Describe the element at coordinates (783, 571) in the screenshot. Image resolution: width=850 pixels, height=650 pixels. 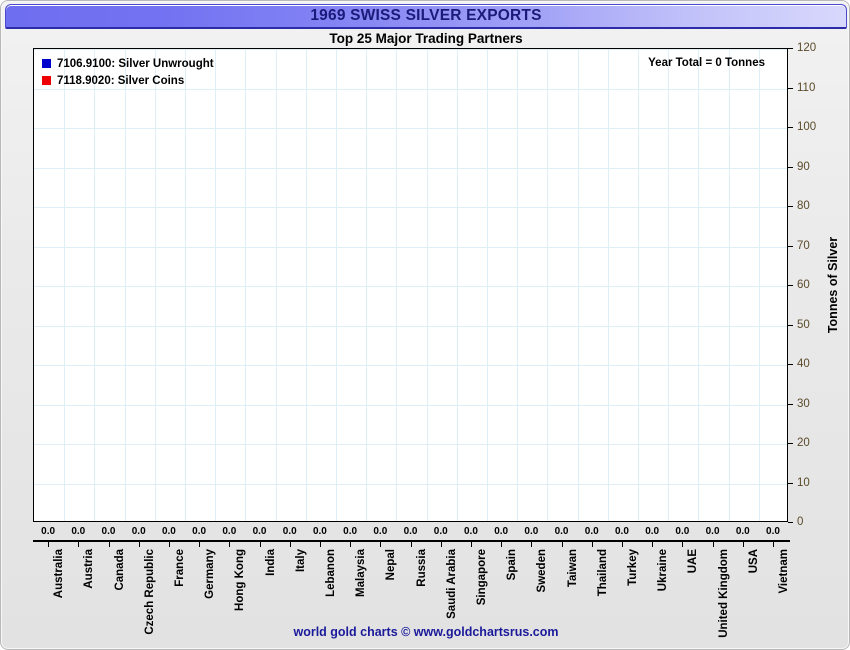
I see `x-axis-category-label: Vietnam` at that location.